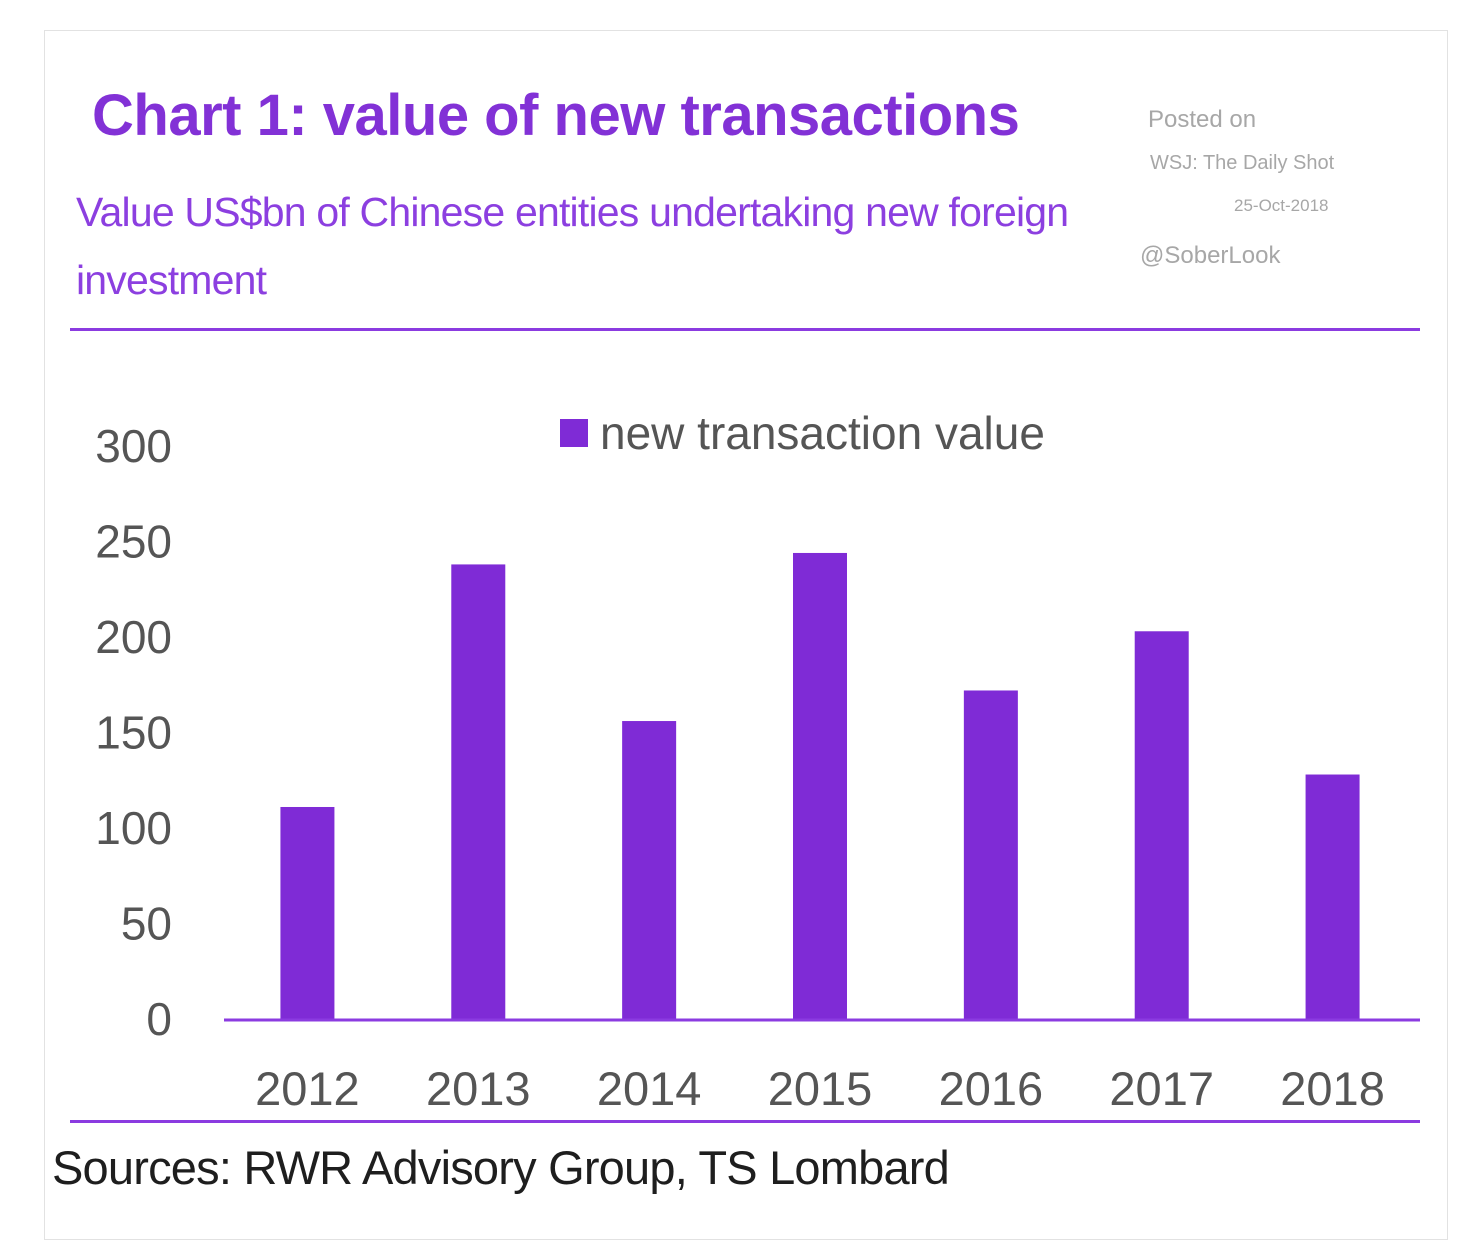 The image size is (1484, 1240). I want to click on legend-swatch, so click(574, 433).